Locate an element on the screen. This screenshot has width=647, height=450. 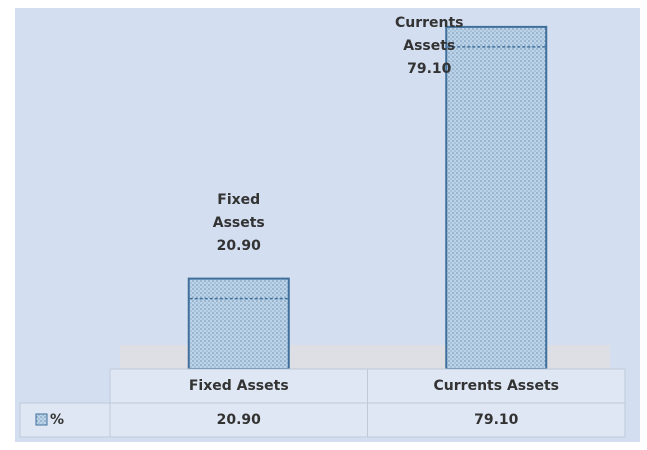
data-table-bg is located at coordinates (322, 420).